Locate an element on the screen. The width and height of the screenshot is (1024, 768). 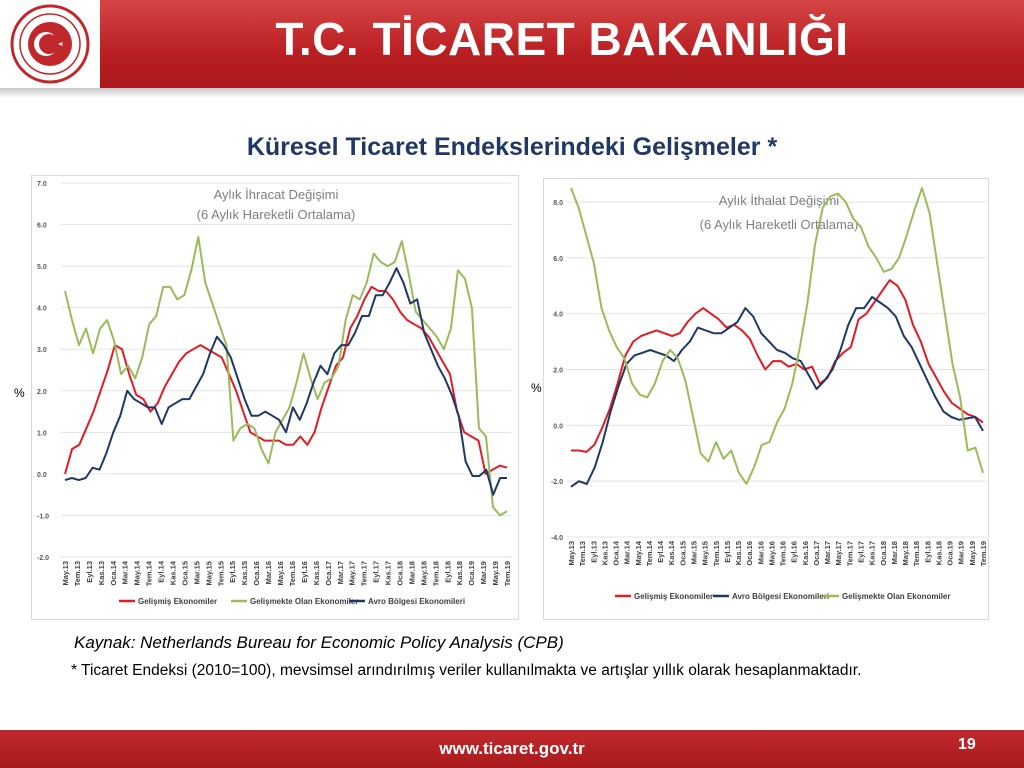
x-tick-label: May.17 is located at coordinates (838, 553).